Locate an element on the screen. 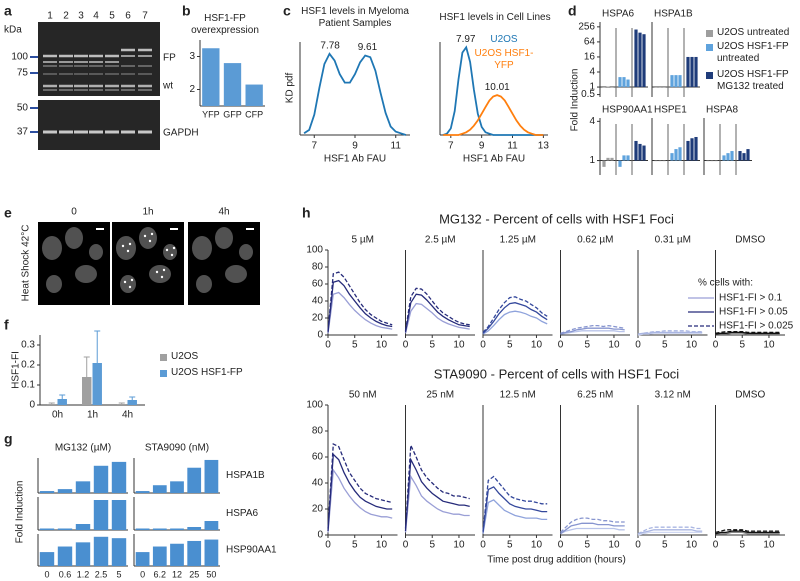 Image resolution: width=800 pixels, height=581 pixels. band-label: FP is located at coordinates (169, 58).